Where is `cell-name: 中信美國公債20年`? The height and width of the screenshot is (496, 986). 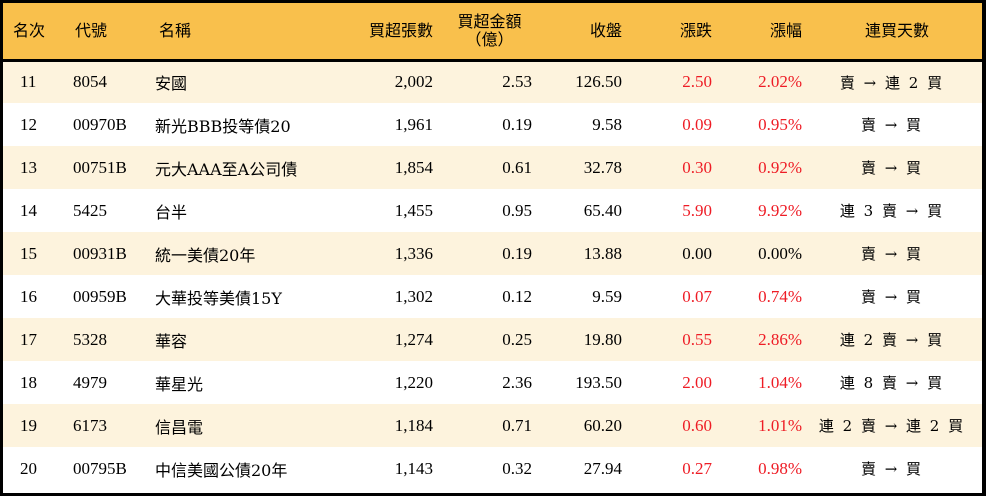
cell-name: 中信美國公債20年 is located at coordinates (221, 470).